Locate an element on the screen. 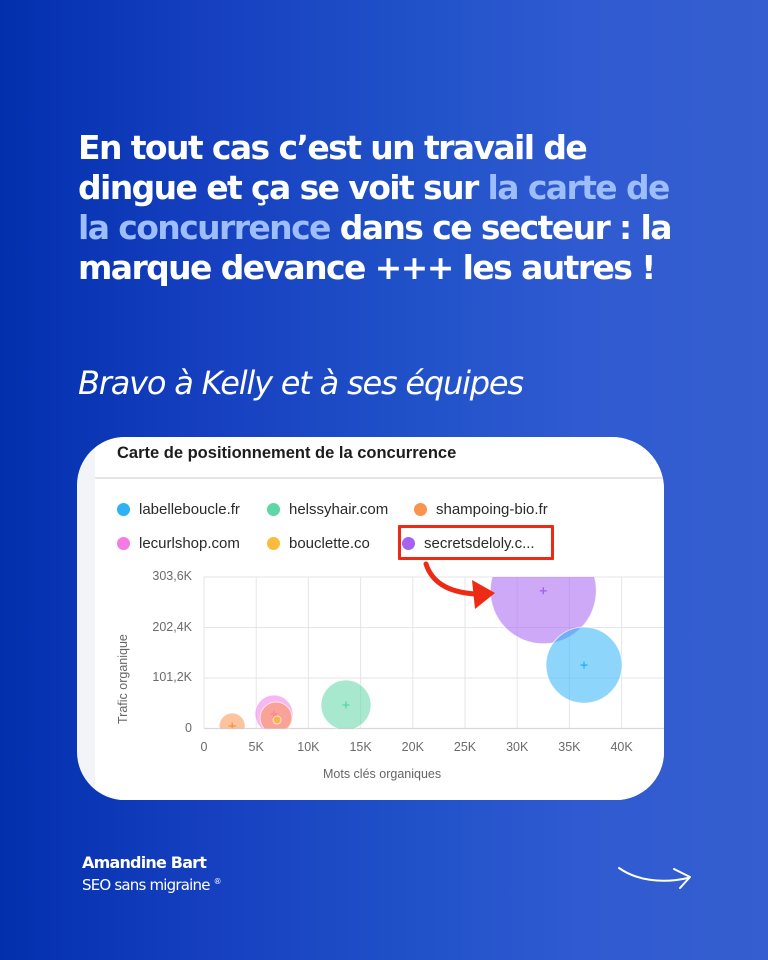  author-tagline: SEO sans migraine ® is located at coordinates (152, 885).